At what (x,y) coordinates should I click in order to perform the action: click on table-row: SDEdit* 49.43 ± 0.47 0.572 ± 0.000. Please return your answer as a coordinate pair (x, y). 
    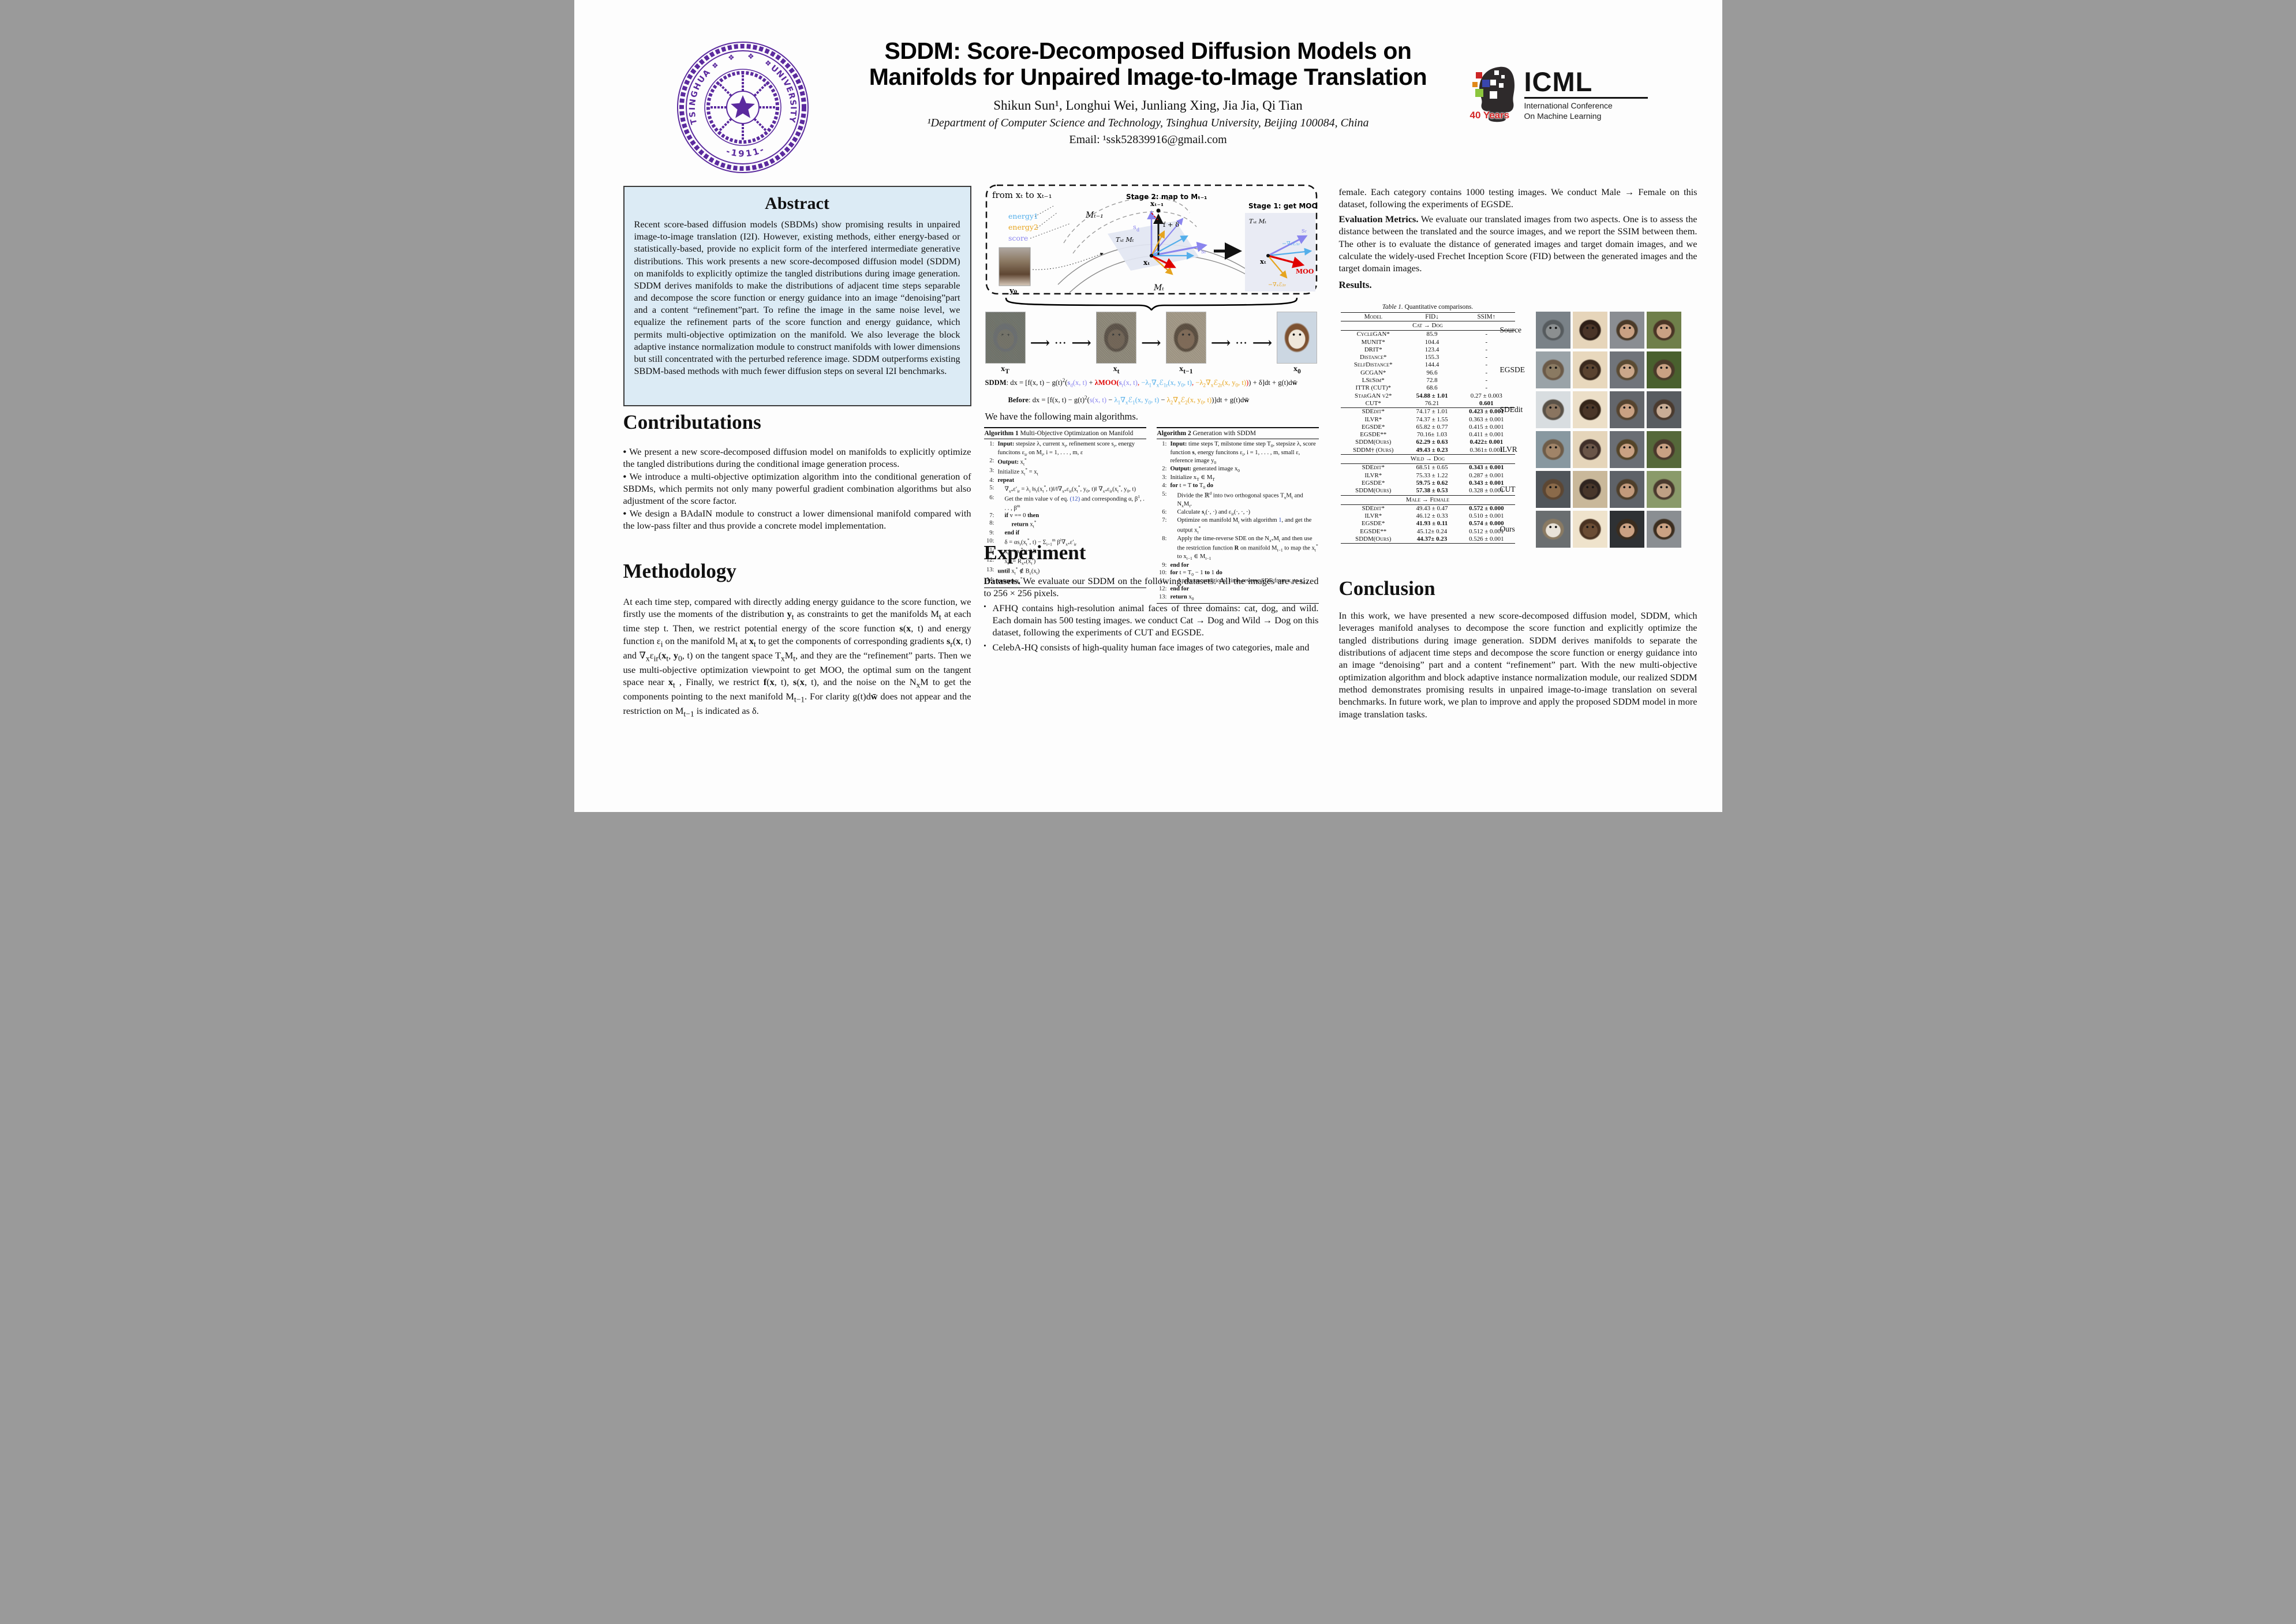
    Looking at the image, I should click on (1428, 508).